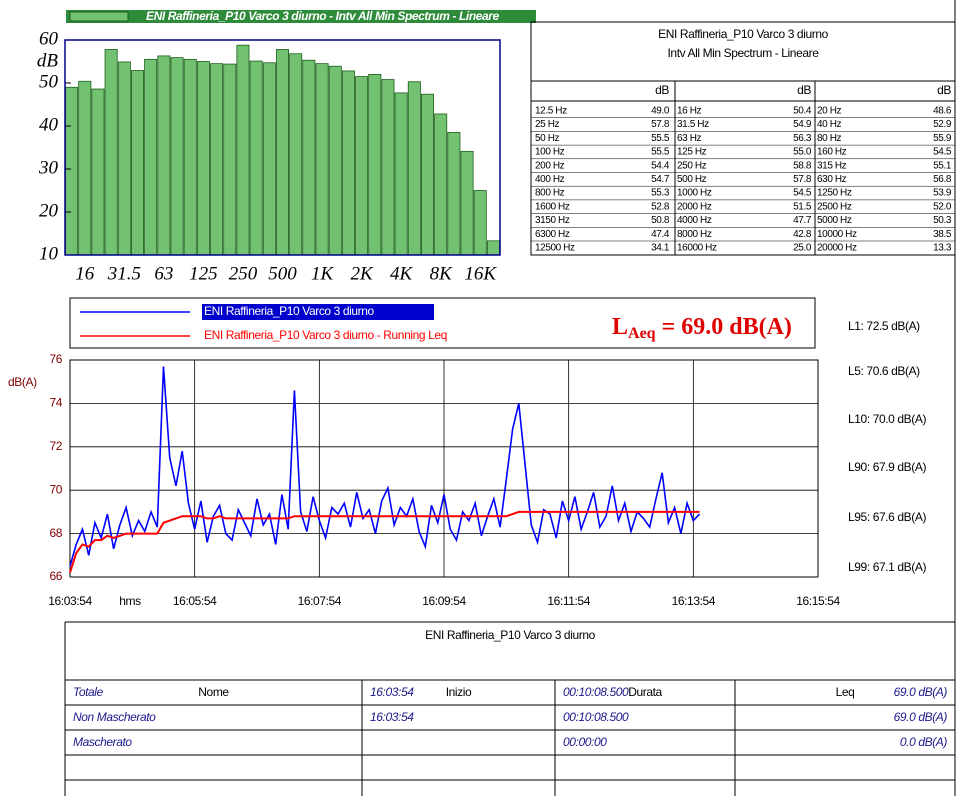 The width and height of the screenshot is (975, 796). What do you see at coordinates (384, 541) in the screenshot?
I see `series-line` at bounding box center [384, 541].